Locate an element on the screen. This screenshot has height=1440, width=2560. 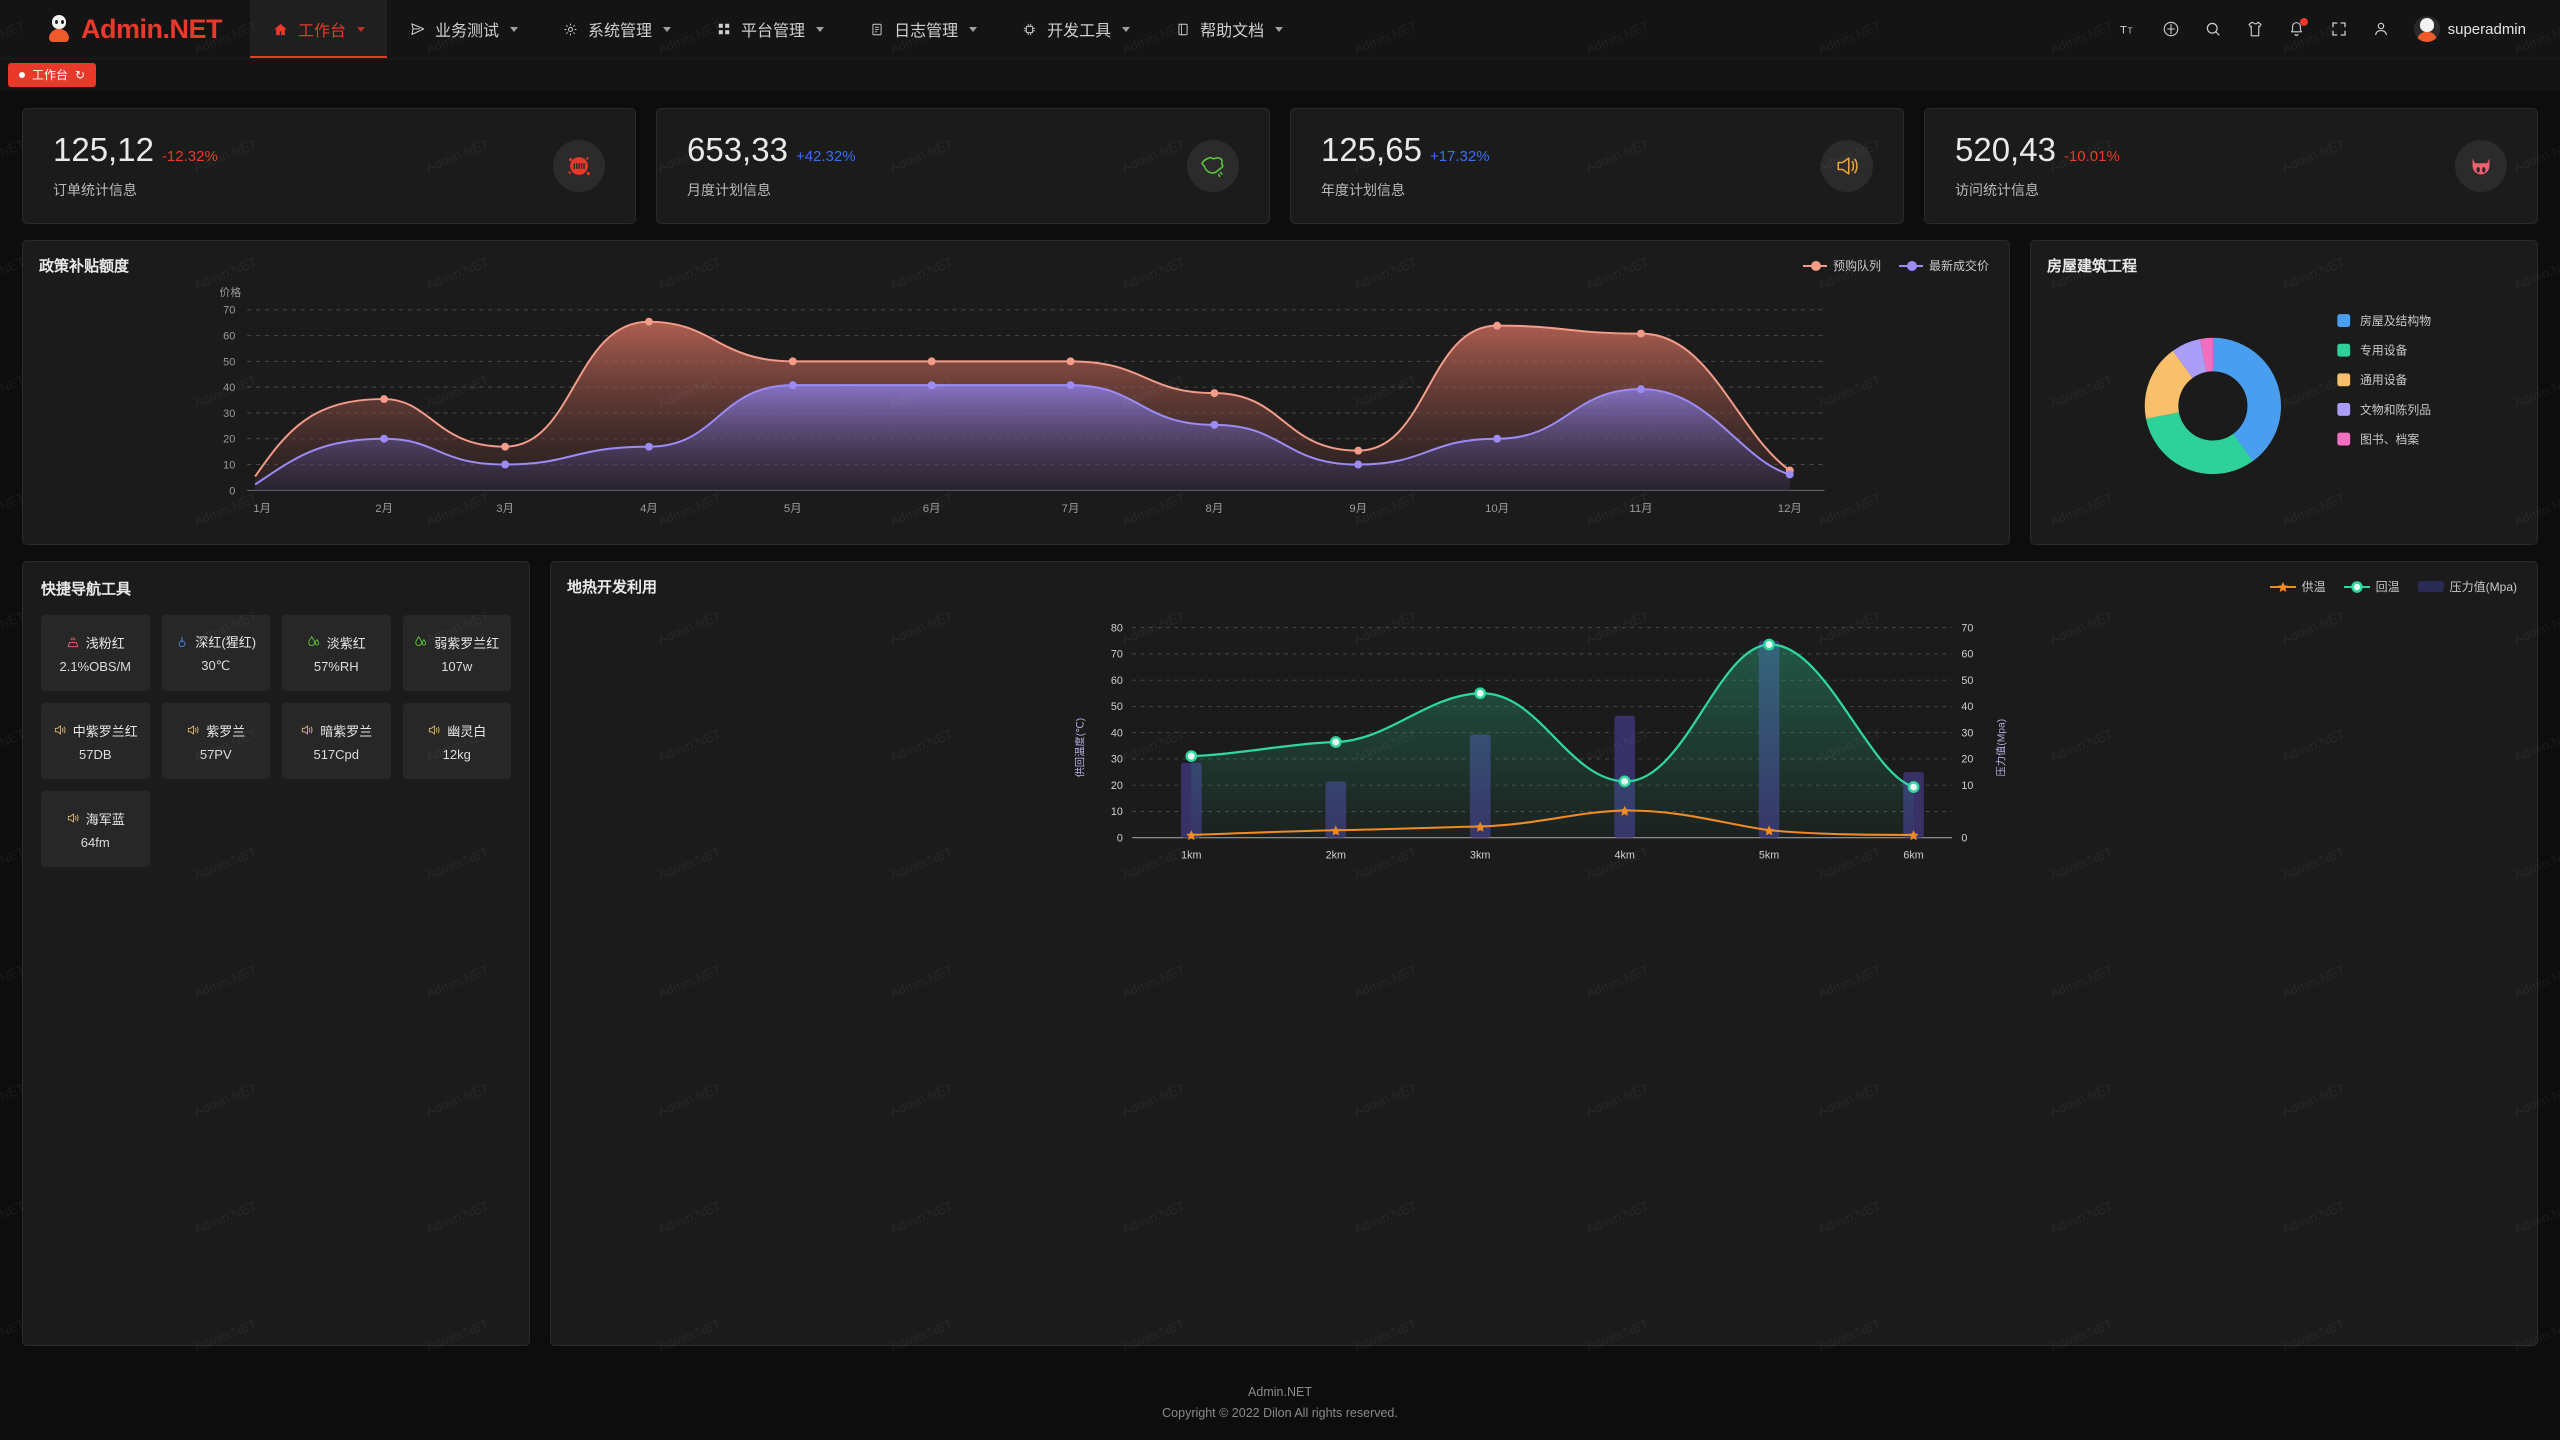
stat-label: 订单统计信息 is located at coordinates (95, 189).